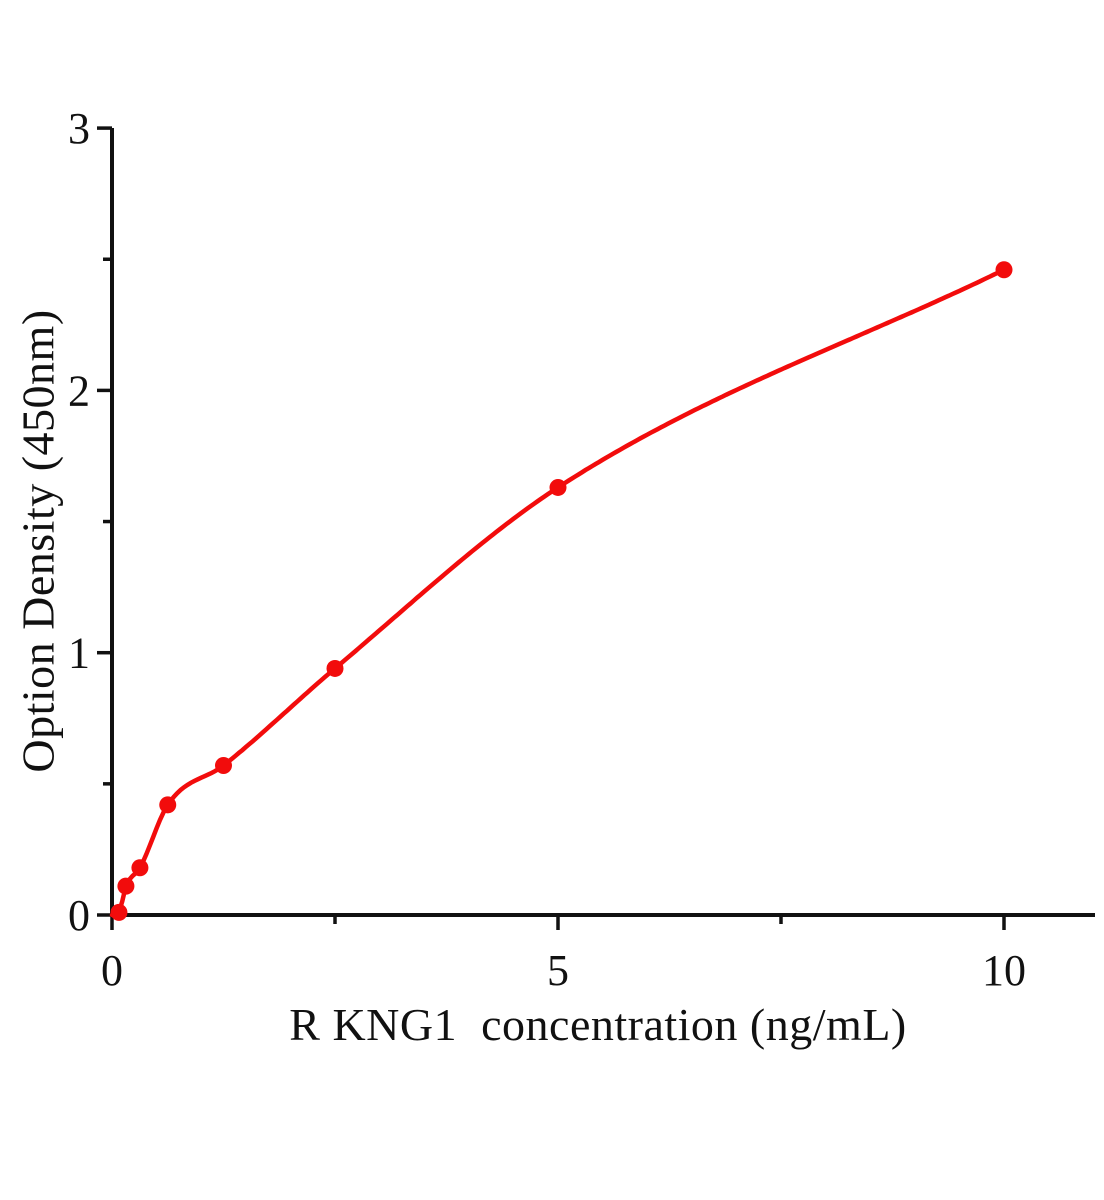 The height and width of the screenshot is (1200, 1104). Describe the element at coordinates (79, 128) in the screenshot. I see `y-tick-label: 3` at that location.